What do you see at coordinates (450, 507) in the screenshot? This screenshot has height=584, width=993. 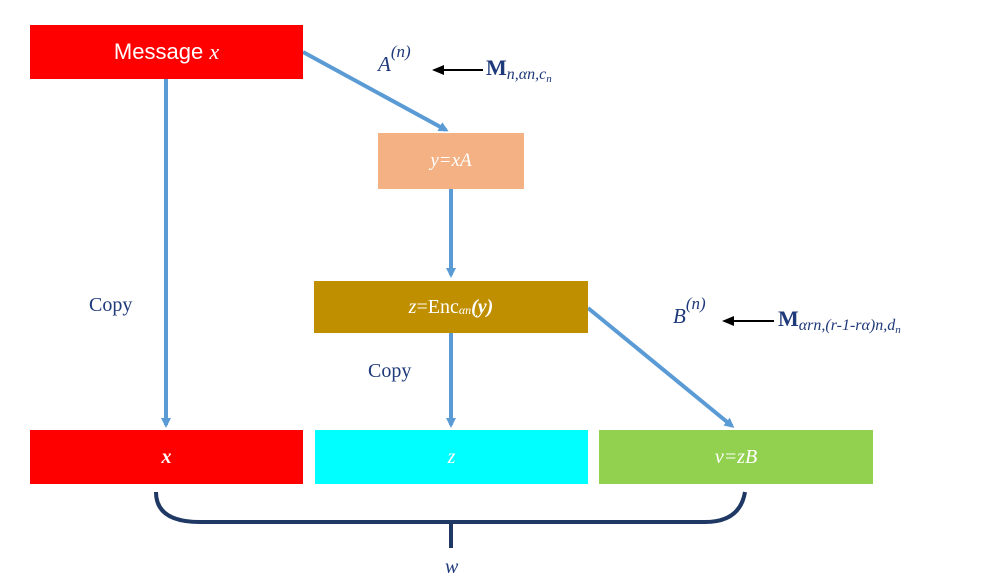 I see `brace-w` at bounding box center [450, 507].